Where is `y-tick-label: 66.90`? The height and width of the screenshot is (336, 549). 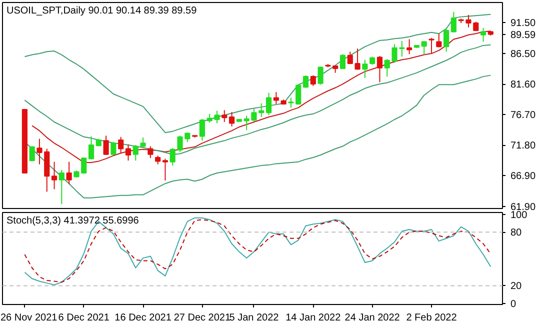
y-tick-label: 66.90 is located at coordinates (523, 176).